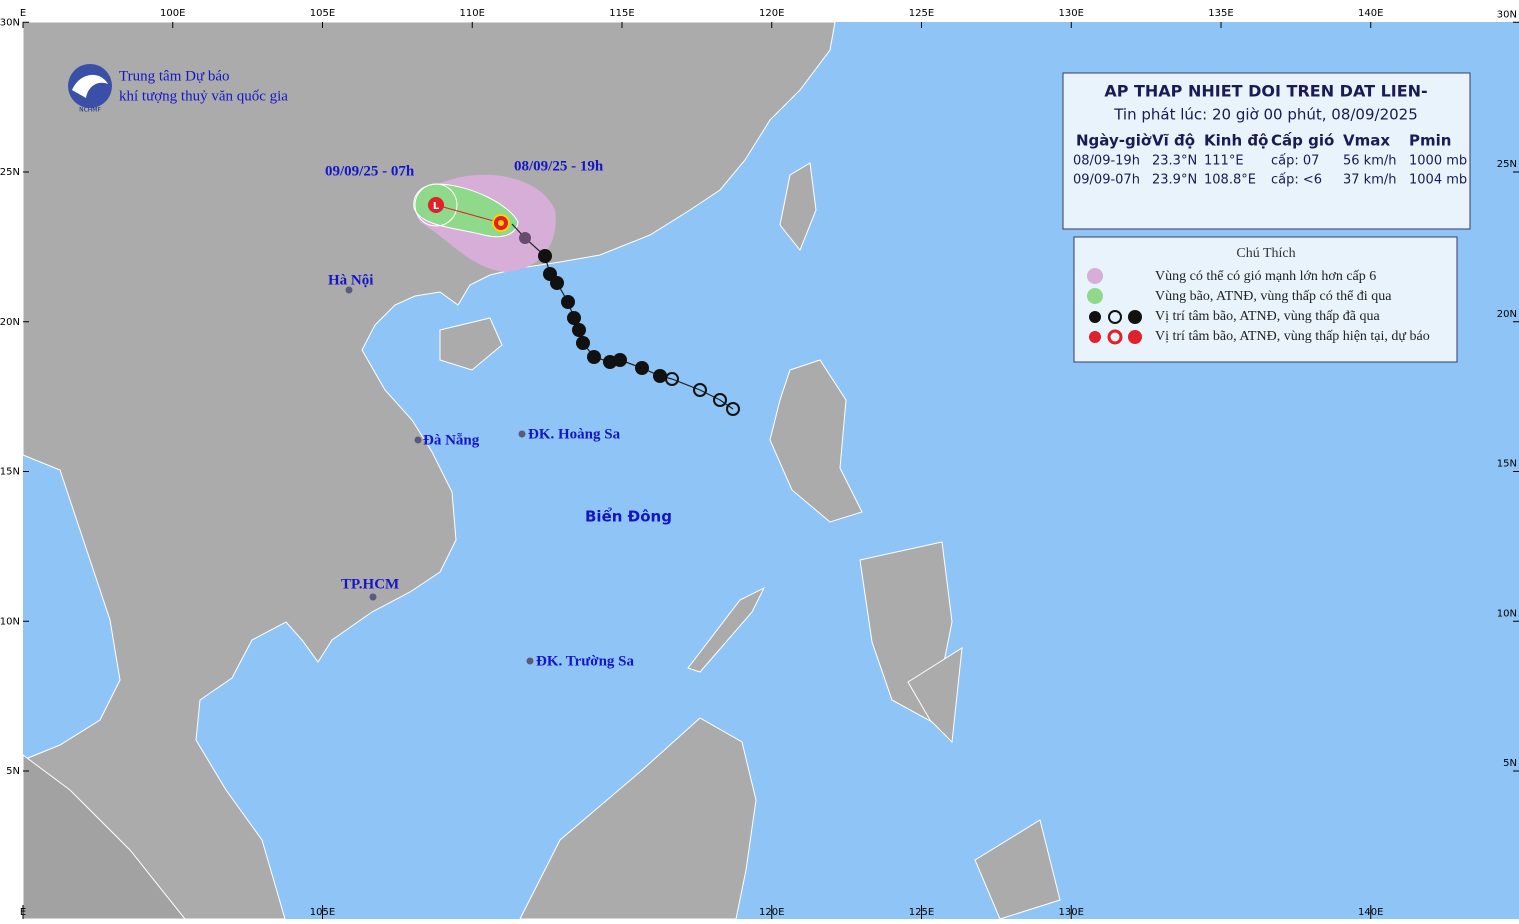 This screenshot has height=924, width=1519. Describe the element at coordinates (370, 584) in the screenshot. I see `place-label: TP.HCM` at that location.